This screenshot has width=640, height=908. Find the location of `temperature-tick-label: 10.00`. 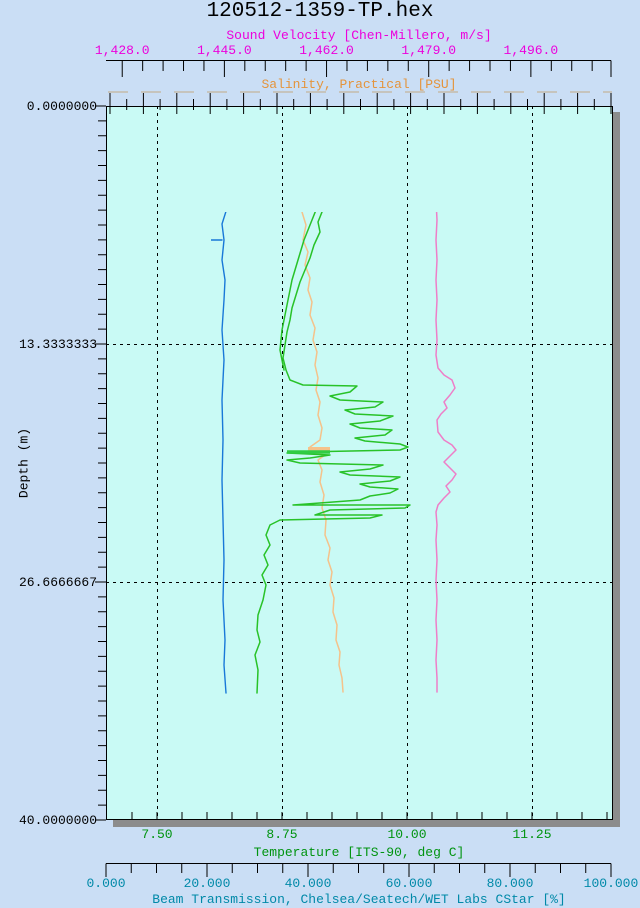

temperature-tick-label: 10.00 is located at coordinates (407, 834).